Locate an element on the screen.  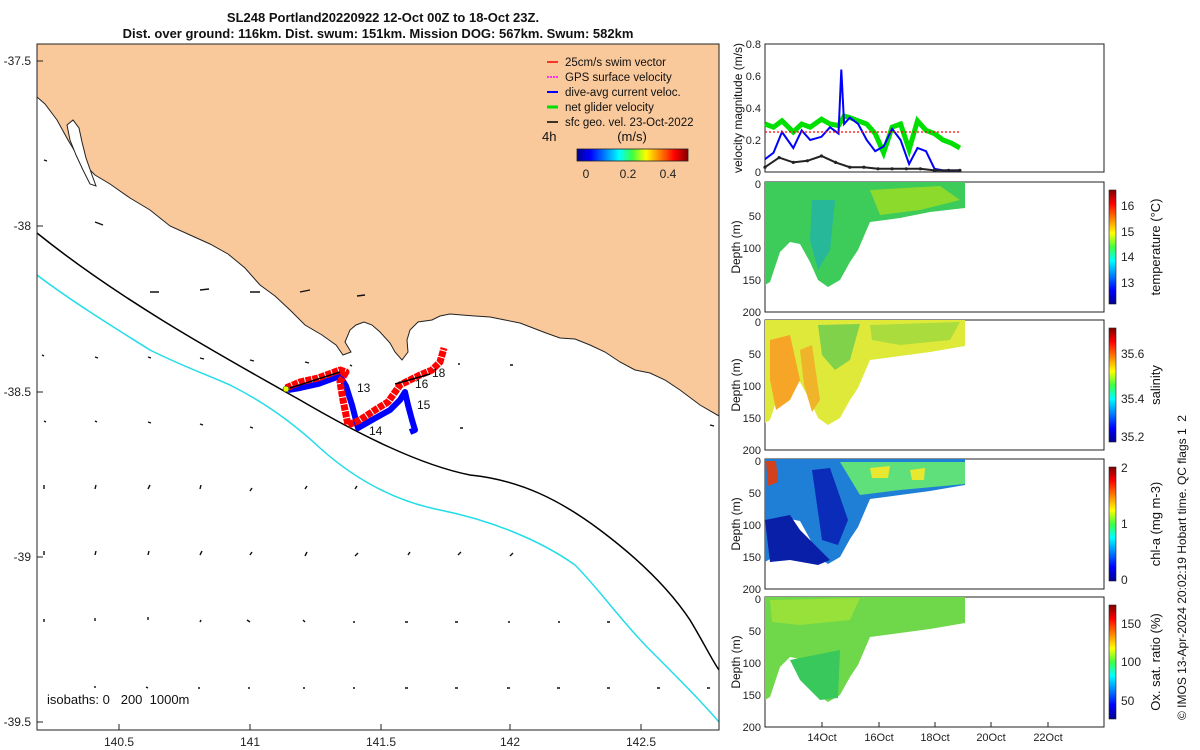
track-sfc-geo-velocity is located at coordinates (360, 380).